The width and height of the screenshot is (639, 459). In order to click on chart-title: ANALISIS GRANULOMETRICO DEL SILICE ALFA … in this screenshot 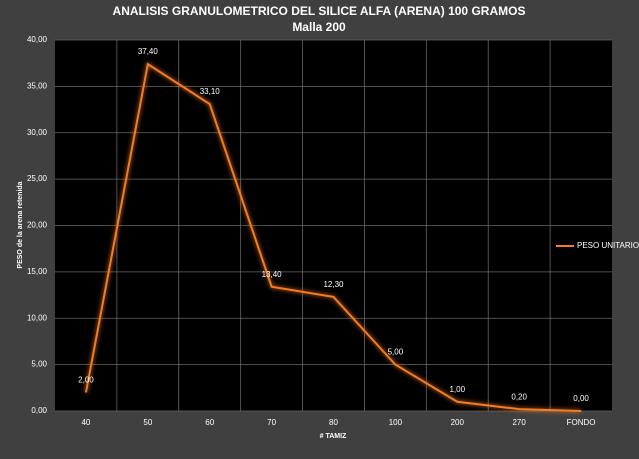, I will do `click(319, 11)`.